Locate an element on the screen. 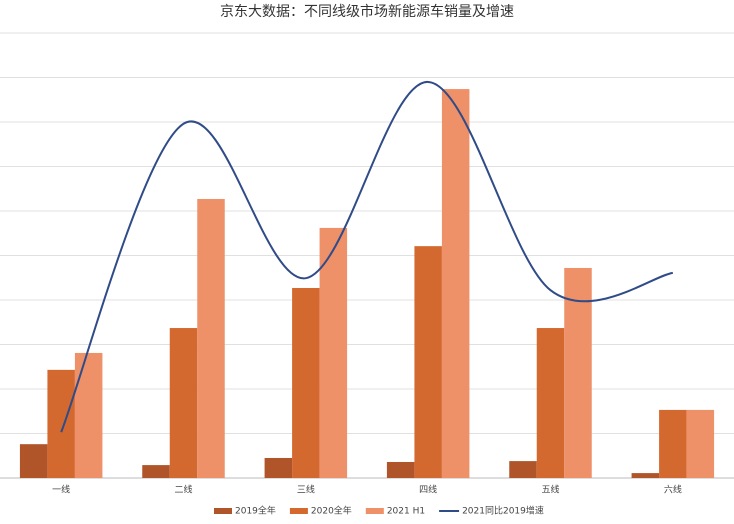 The height and width of the screenshot is (524, 734). x-tick-label: 五线 is located at coordinates (550, 490).